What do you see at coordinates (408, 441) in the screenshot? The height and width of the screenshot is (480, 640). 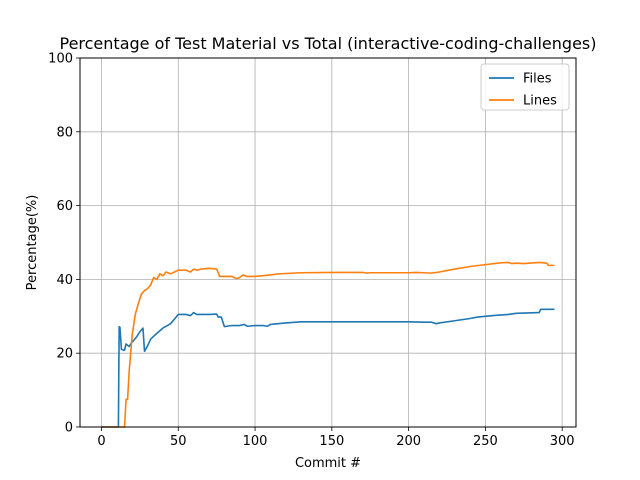 I see `x-tick-label: 200` at bounding box center [408, 441].